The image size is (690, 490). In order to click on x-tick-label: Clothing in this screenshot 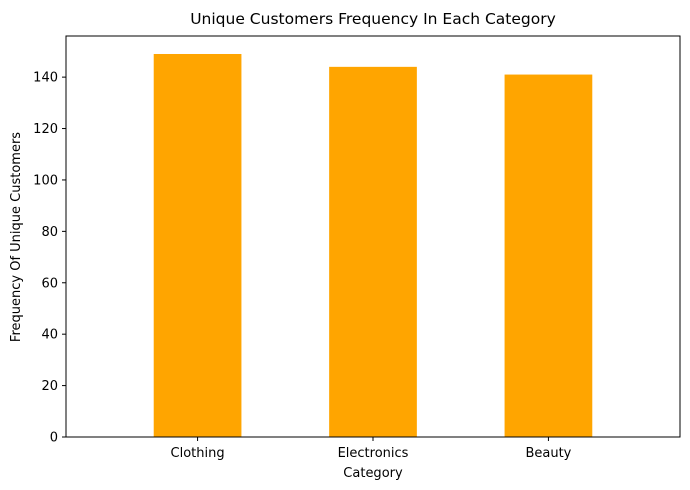, I will do `click(198, 453)`.